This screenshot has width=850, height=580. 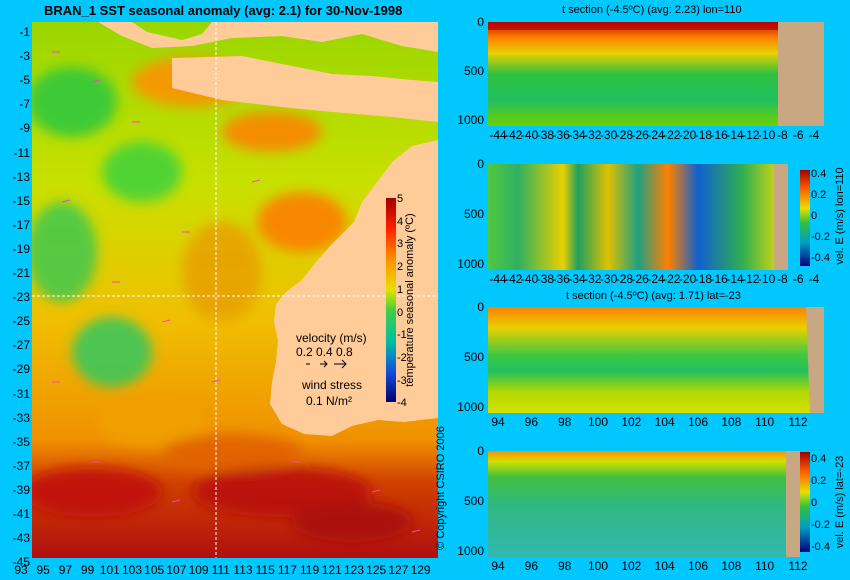 What do you see at coordinates (24, 128) in the screenshot?
I see `latitude-tick: -9` at bounding box center [24, 128].